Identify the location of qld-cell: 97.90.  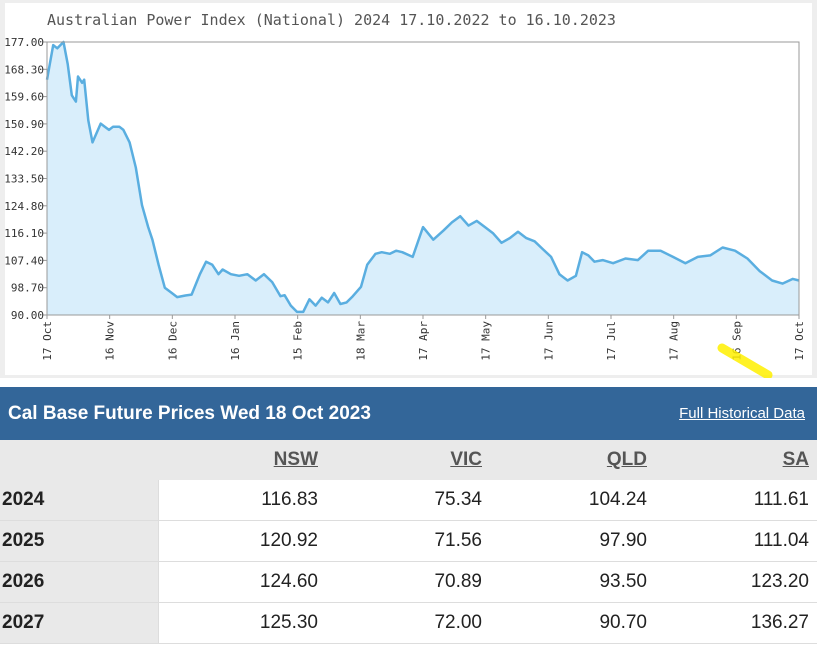
(564, 541).